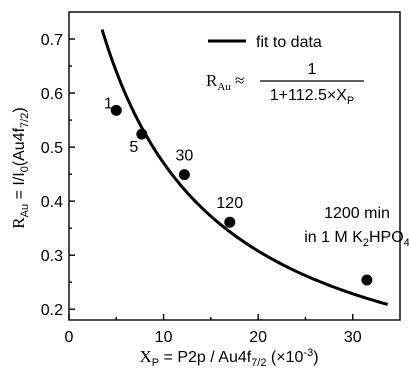  I want to click on data-point-label: 30, so click(184, 156).